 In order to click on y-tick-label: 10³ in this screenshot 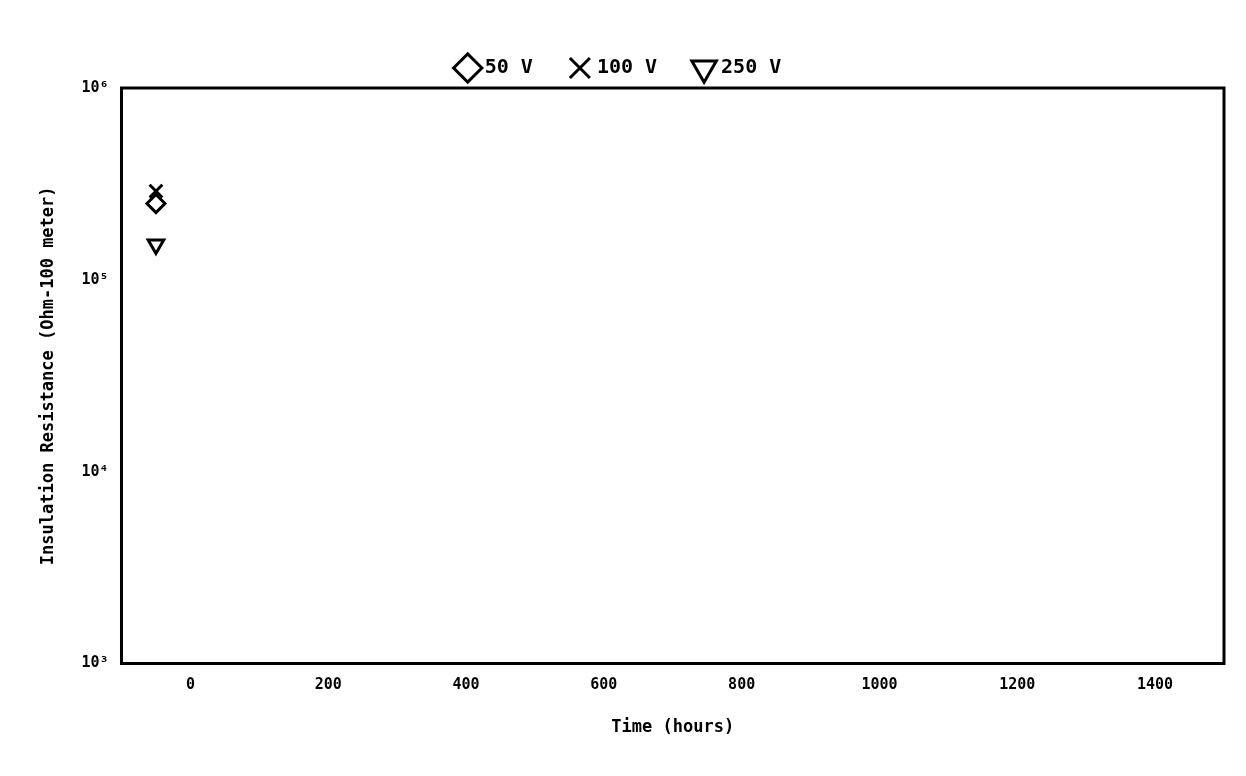, I will do `click(95, 662)`.